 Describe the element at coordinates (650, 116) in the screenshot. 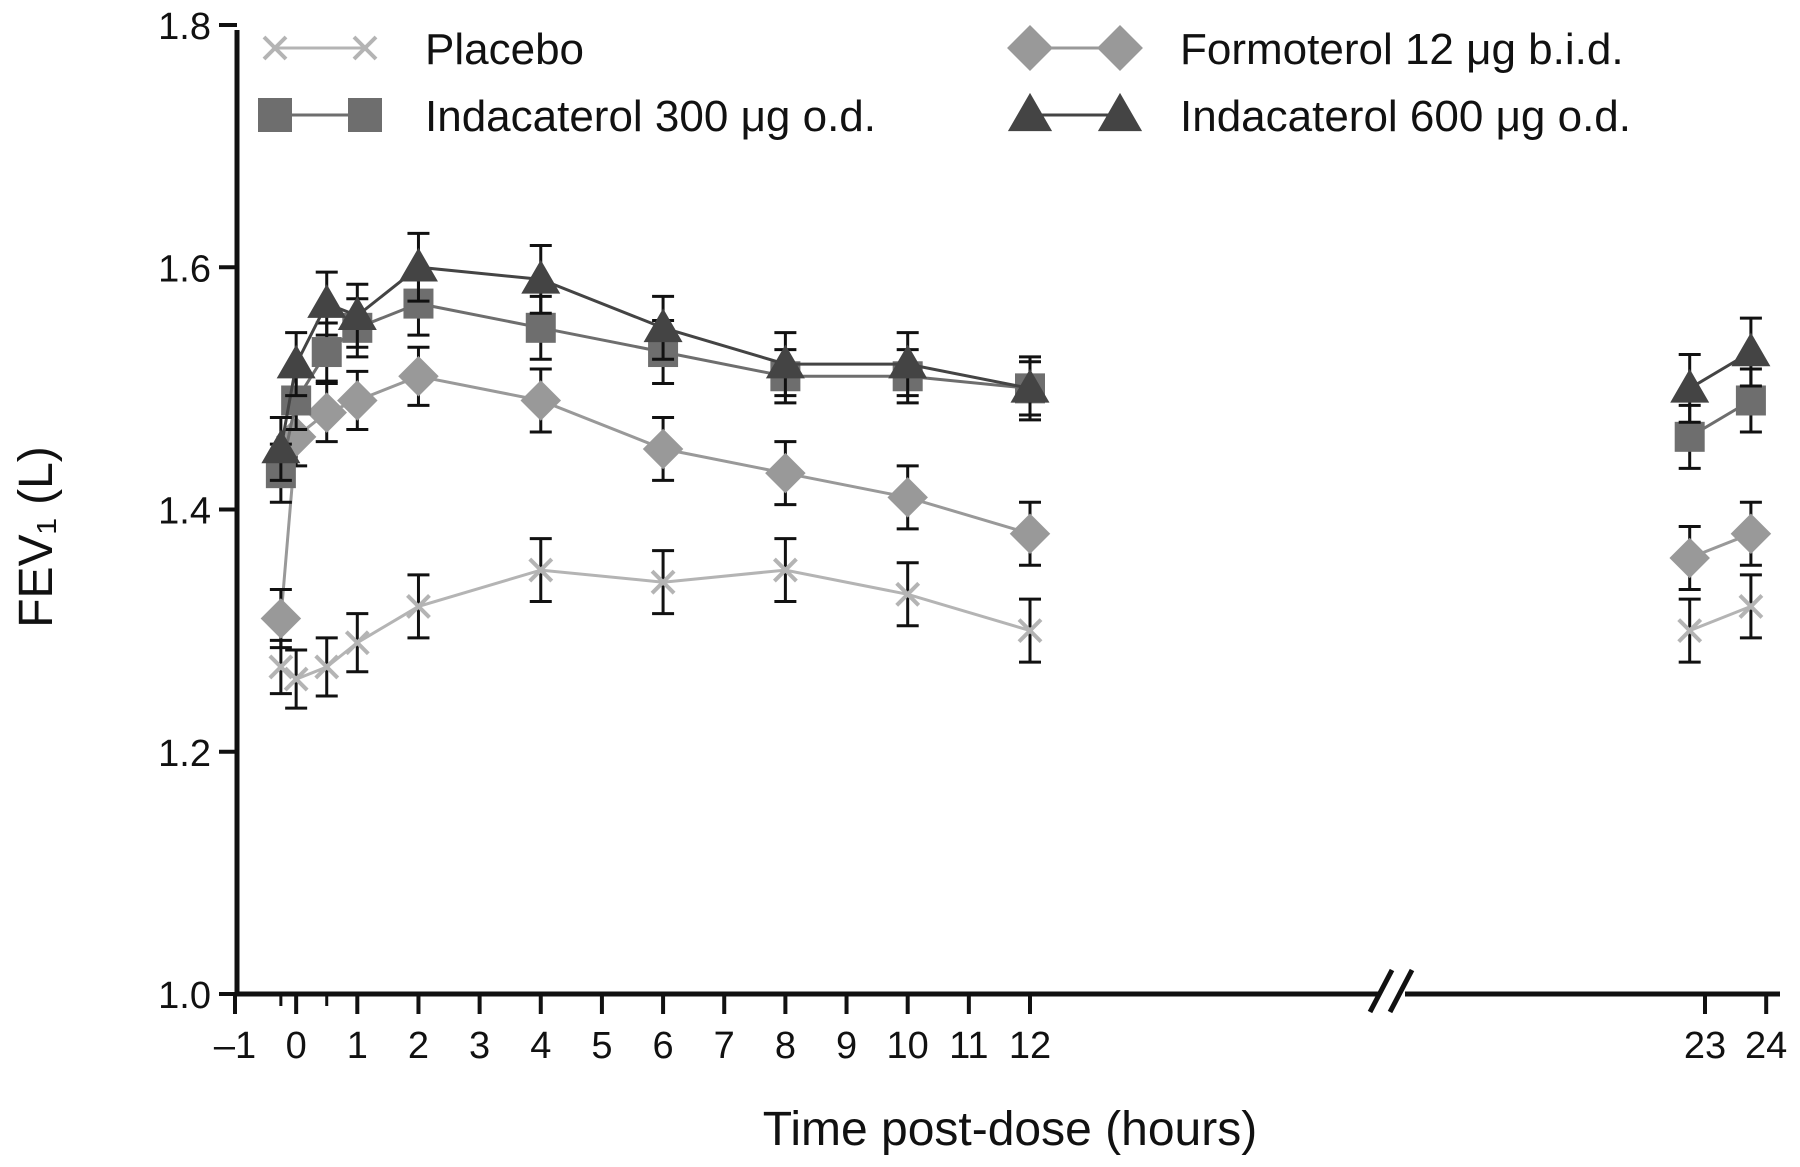

I see `legend-label: Indacaterol 300 μg o.d.` at that location.